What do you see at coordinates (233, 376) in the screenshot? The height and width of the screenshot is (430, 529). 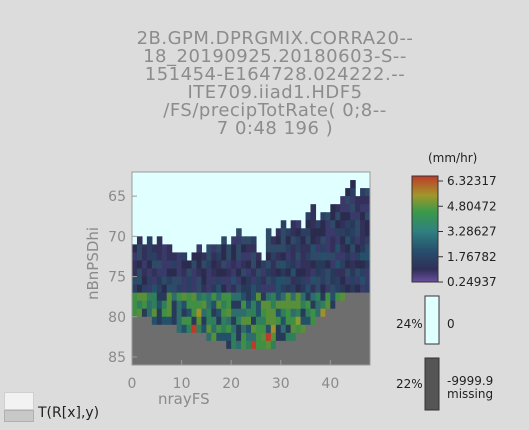 I see `x-axis: 0 10 20 30 40` at bounding box center [233, 376].